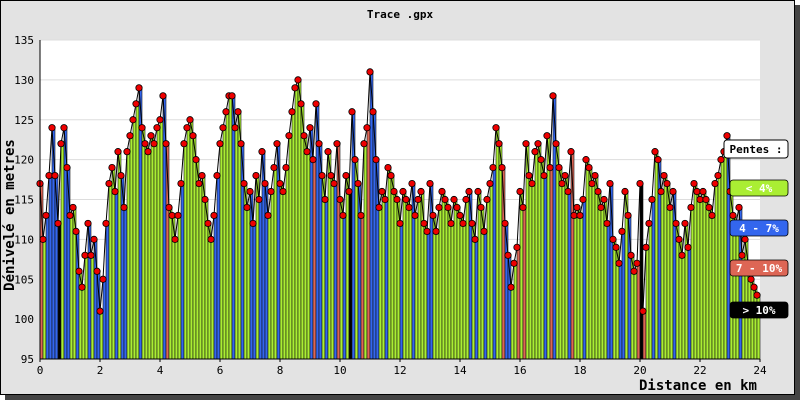  I want to click on y-tick-label: 125, so click(24, 120).